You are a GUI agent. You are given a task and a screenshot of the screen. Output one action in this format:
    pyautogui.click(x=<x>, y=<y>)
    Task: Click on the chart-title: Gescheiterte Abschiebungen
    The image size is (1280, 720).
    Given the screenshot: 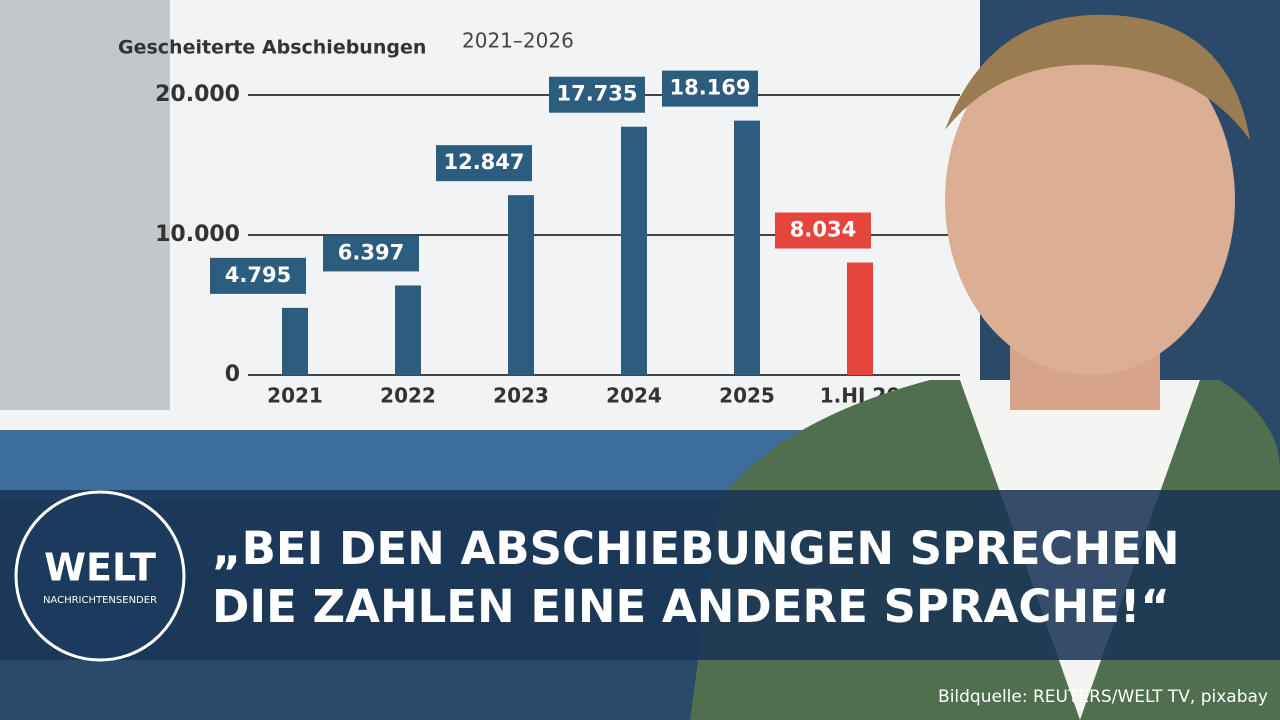 What is the action you would take?
    pyautogui.click(x=272, y=48)
    